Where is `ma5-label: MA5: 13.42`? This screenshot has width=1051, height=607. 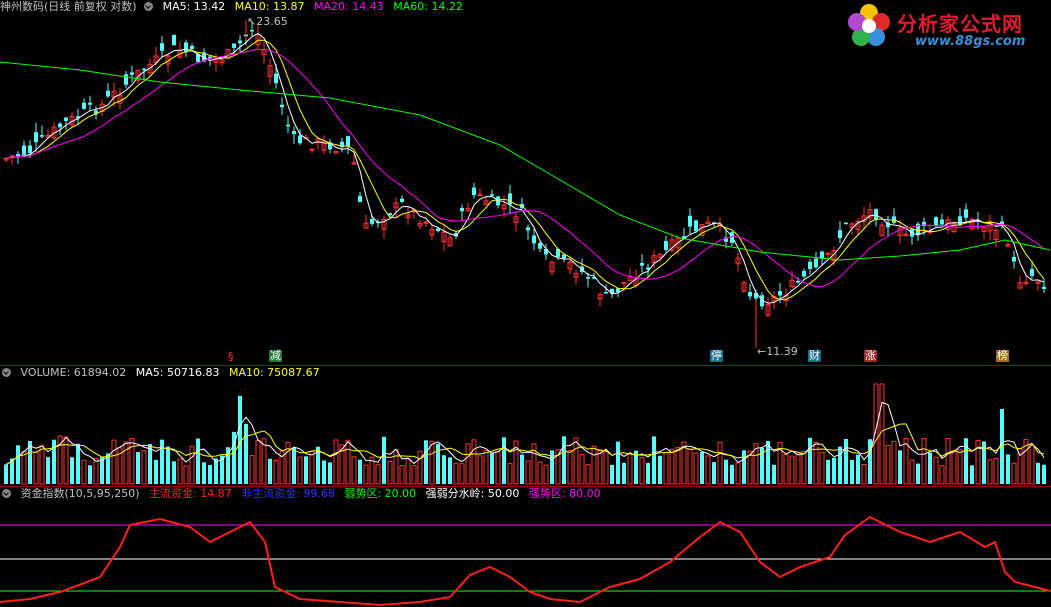
ma5-label: MA5: 13.42 is located at coordinates (194, 6).